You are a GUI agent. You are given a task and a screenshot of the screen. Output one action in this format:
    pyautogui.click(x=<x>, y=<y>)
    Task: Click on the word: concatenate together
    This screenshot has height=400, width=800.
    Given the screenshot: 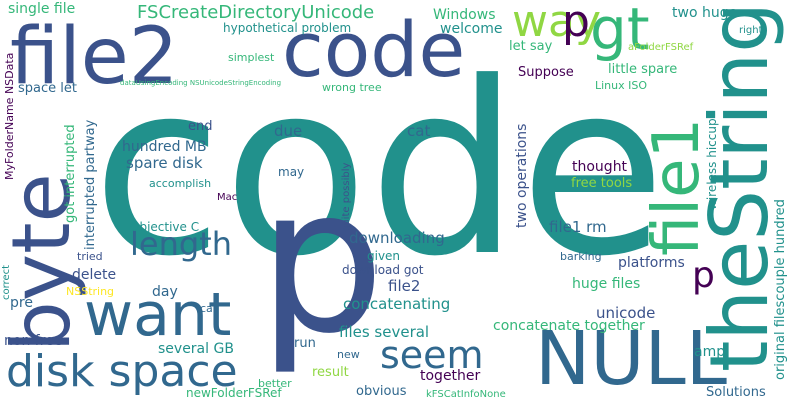 What is the action you would take?
    pyautogui.click(x=569, y=326)
    